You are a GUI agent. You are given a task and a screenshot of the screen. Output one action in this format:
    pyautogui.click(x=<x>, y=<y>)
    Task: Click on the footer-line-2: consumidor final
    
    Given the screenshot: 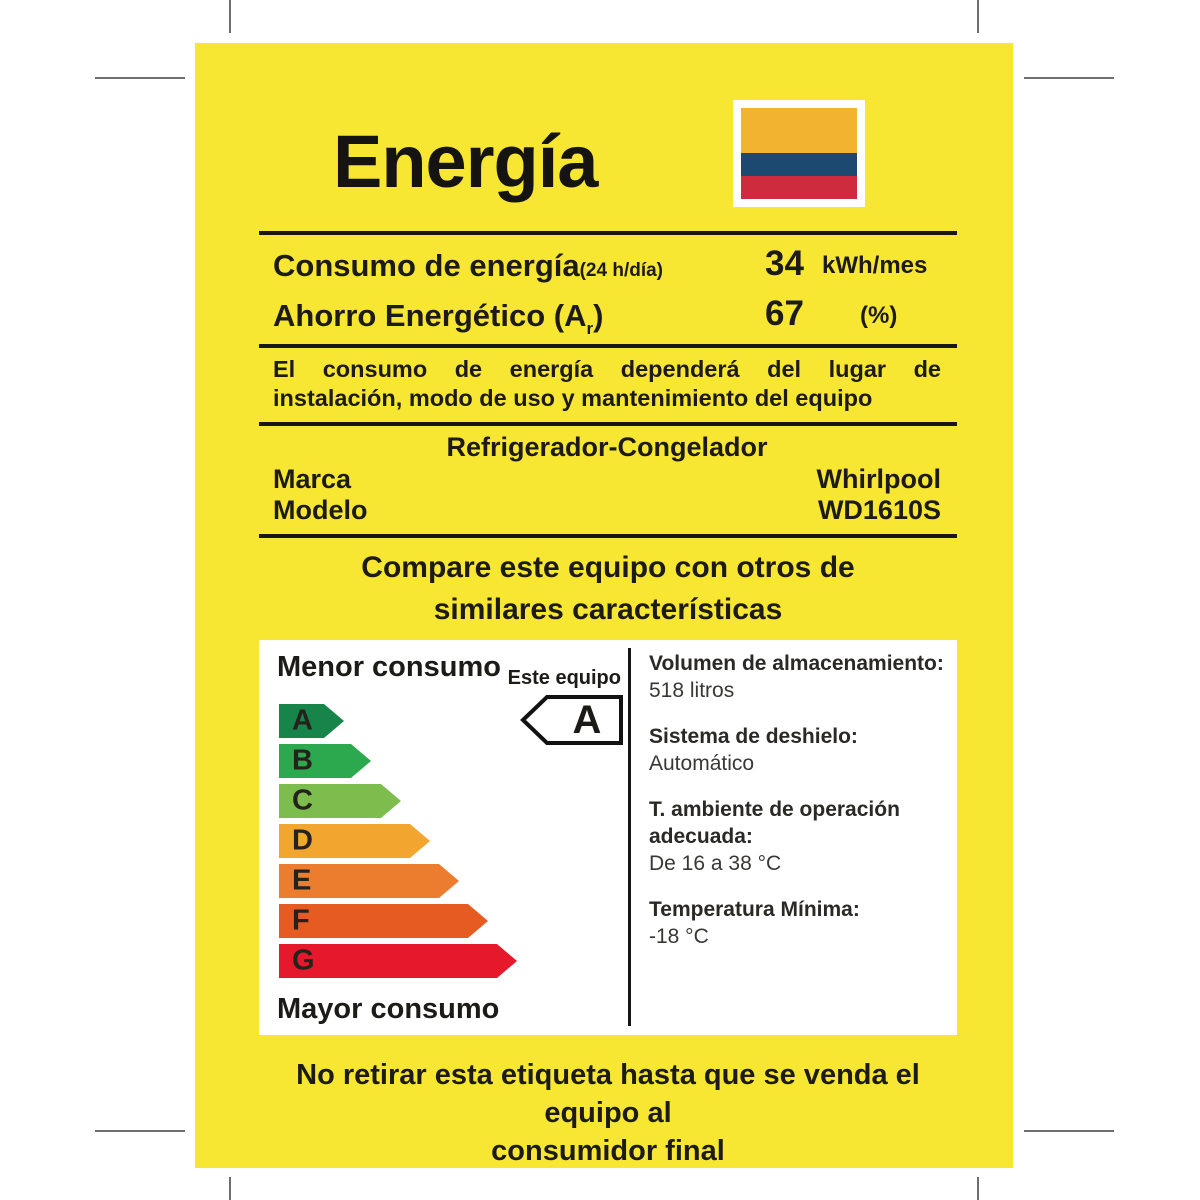 What is the action you would take?
    pyautogui.click(x=608, y=1151)
    